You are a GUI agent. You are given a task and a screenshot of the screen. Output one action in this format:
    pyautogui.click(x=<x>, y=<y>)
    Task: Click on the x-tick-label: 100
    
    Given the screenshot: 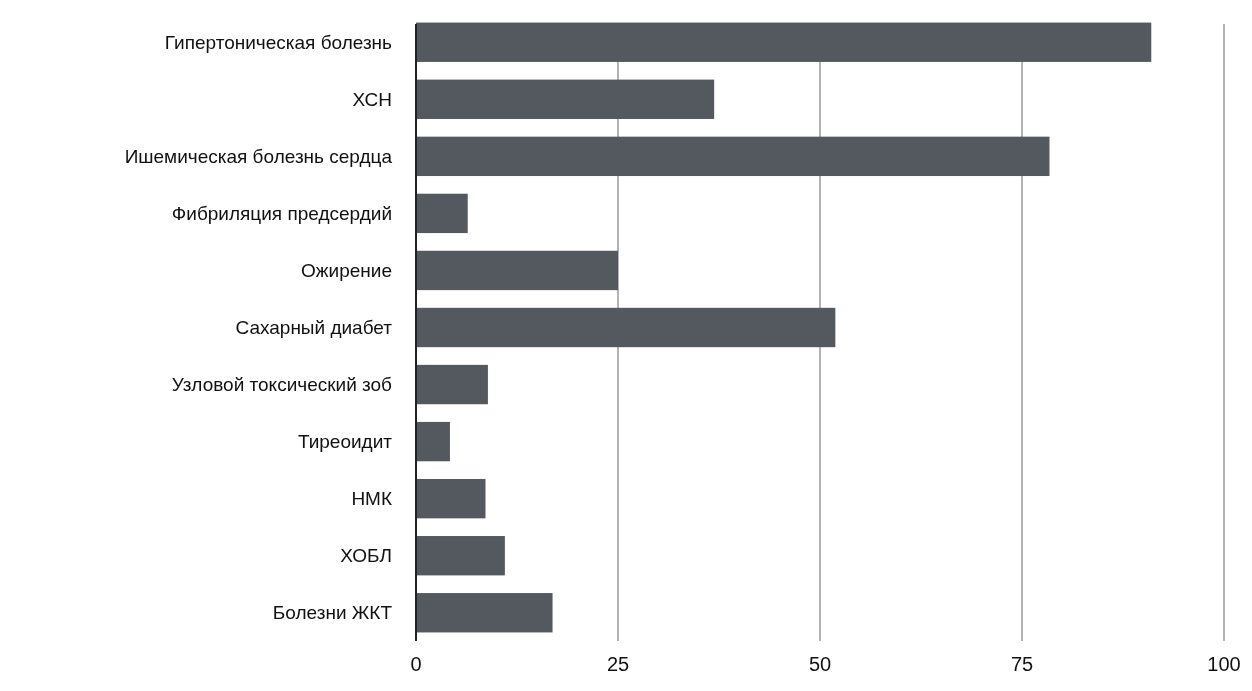 What is the action you would take?
    pyautogui.click(x=1224, y=664)
    